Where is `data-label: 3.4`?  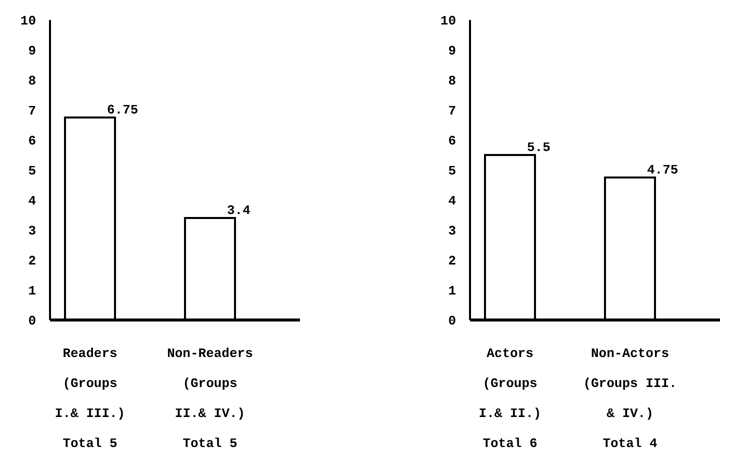 data-label: 3.4 is located at coordinates (239, 210).